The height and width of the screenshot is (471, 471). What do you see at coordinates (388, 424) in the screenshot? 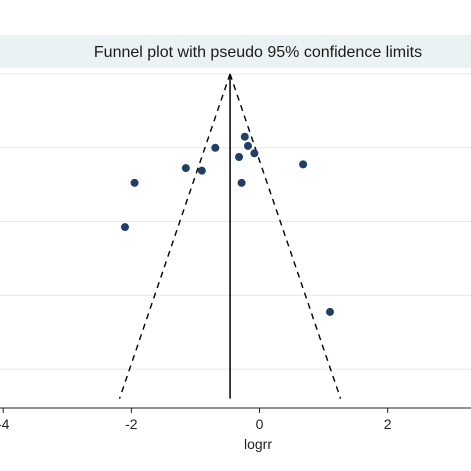
I see `x-tick-label: 2` at bounding box center [388, 424].